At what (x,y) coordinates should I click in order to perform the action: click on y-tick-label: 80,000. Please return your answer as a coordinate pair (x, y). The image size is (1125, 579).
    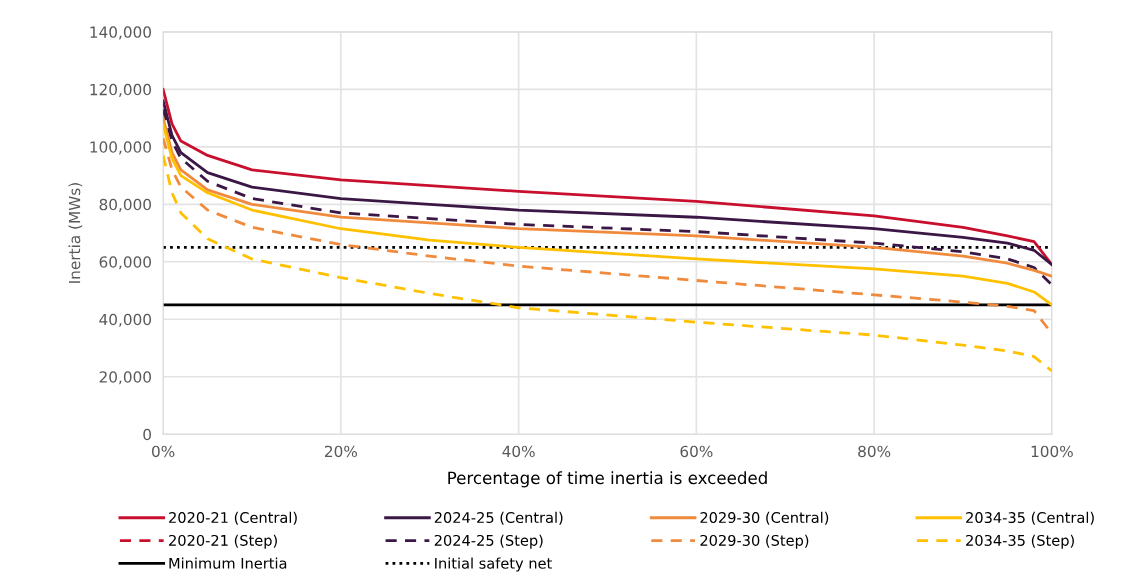
    Looking at the image, I should click on (125, 205).